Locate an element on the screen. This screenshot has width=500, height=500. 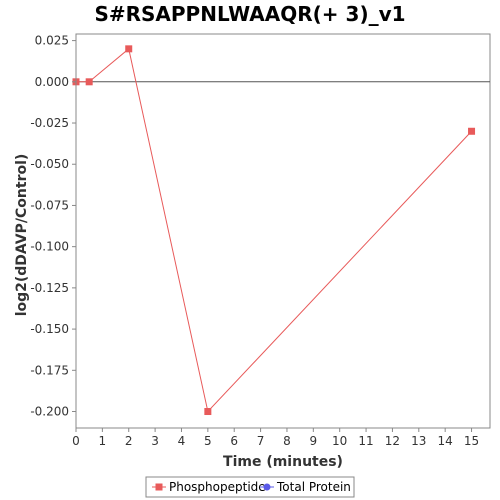
y-axis-label: log2(dDAVP/Control) is located at coordinates (22, 235).